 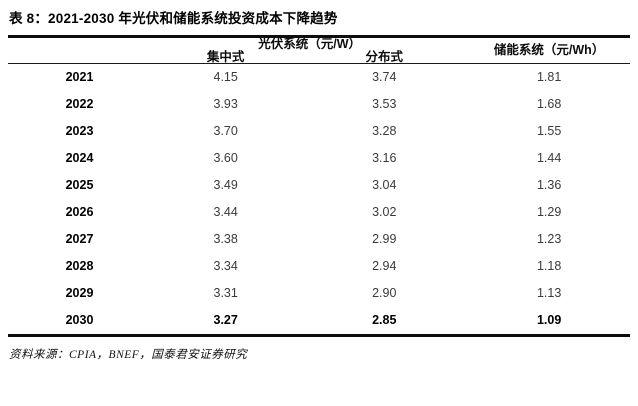 I want to click on storage-cost-cell: 1.81, so click(x=549, y=77).